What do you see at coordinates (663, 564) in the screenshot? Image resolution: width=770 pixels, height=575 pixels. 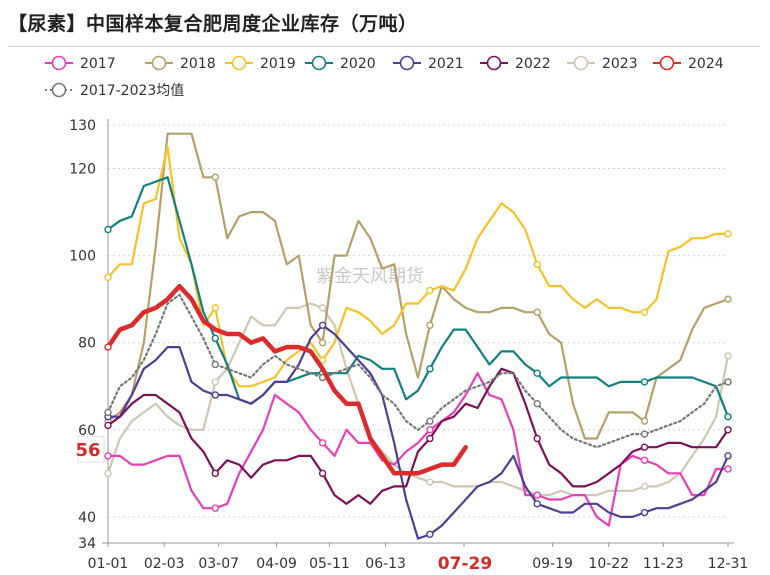 I see `x-tick-label: 11-23` at bounding box center [663, 564].